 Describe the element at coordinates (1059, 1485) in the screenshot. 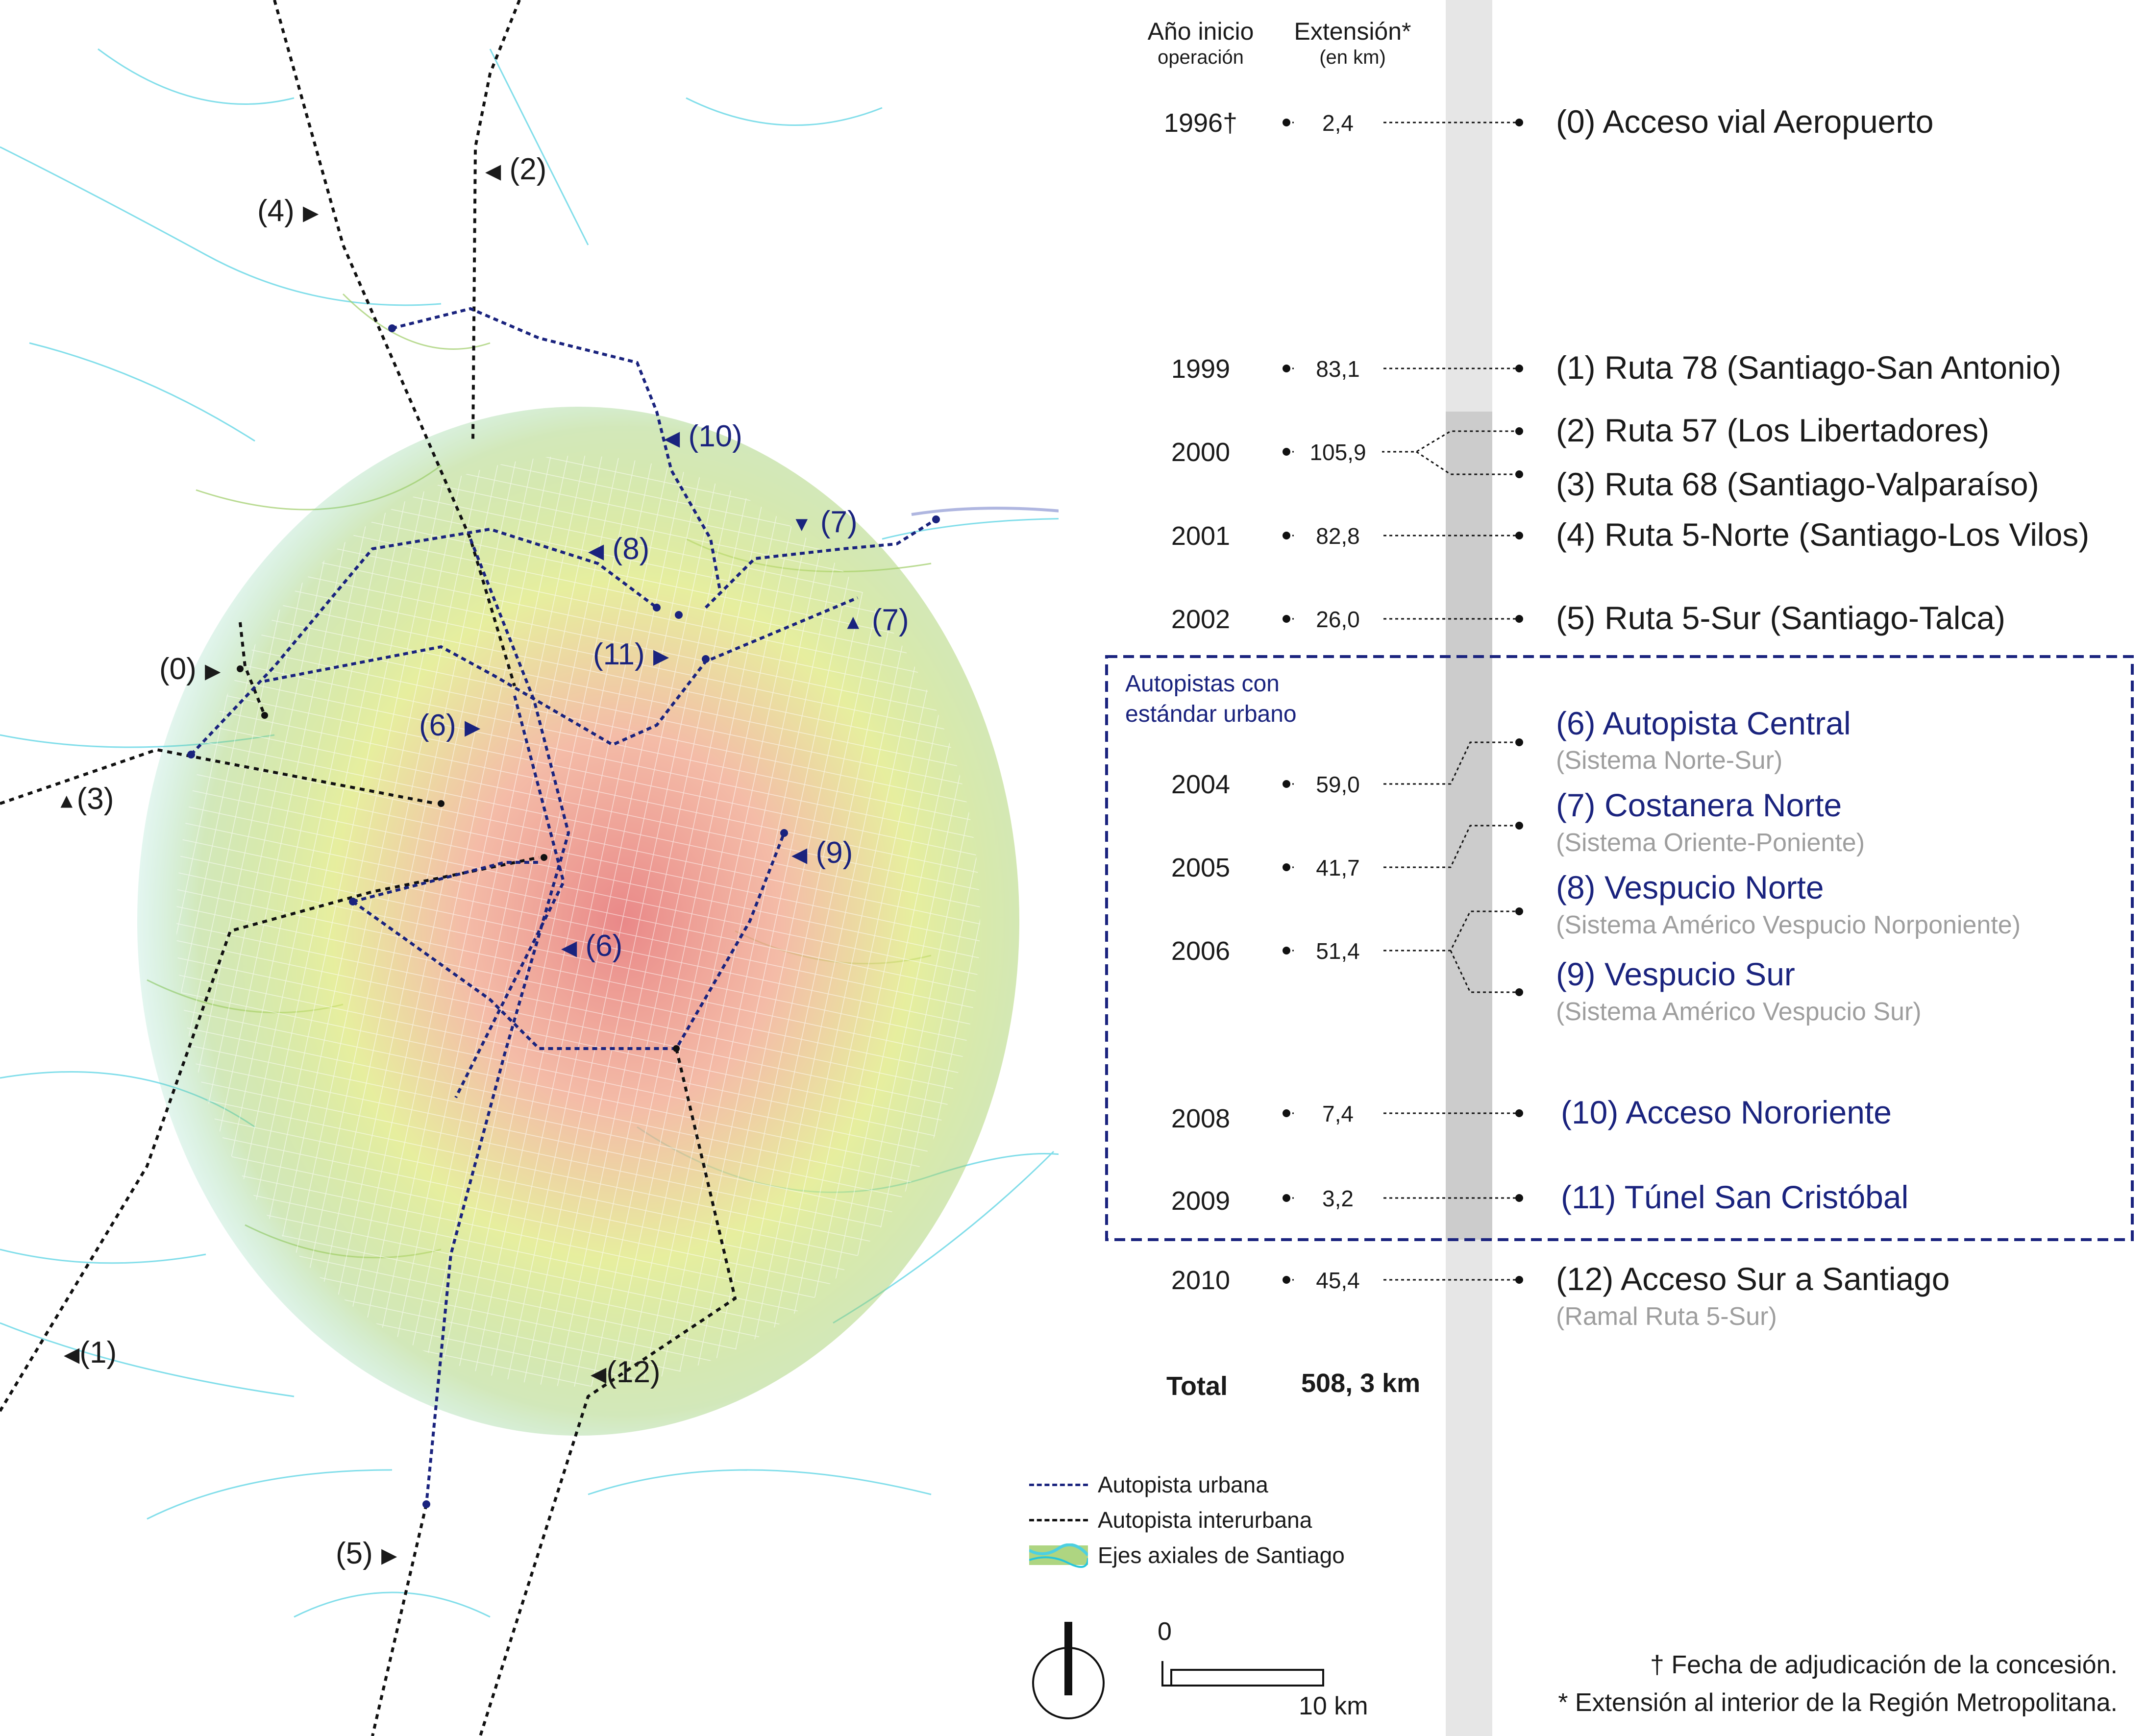

I see `urban-line-swatch` at that location.